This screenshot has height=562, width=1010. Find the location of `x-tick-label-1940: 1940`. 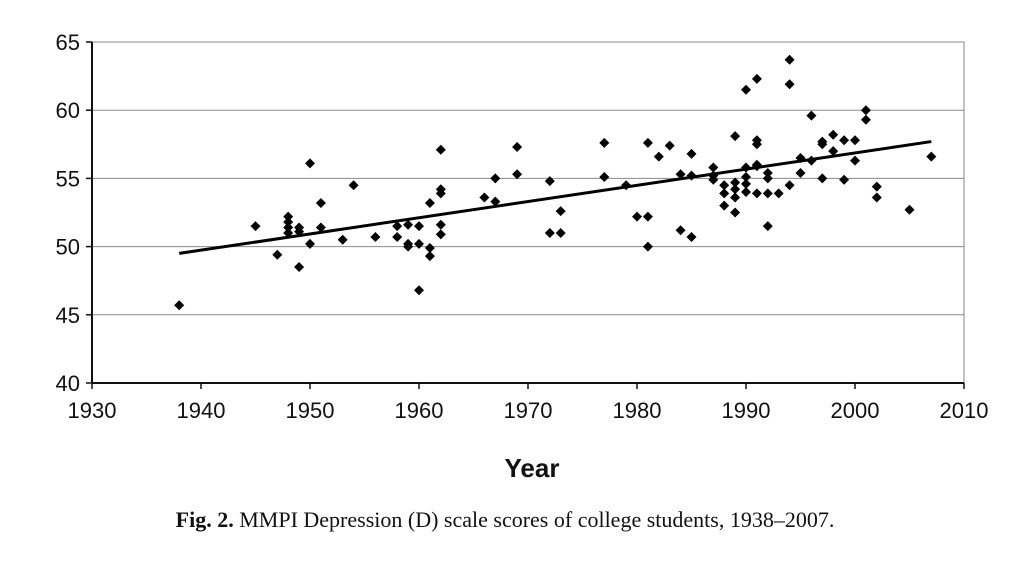

x-tick-label-1940: 1940 is located at coordinates (201, 410).